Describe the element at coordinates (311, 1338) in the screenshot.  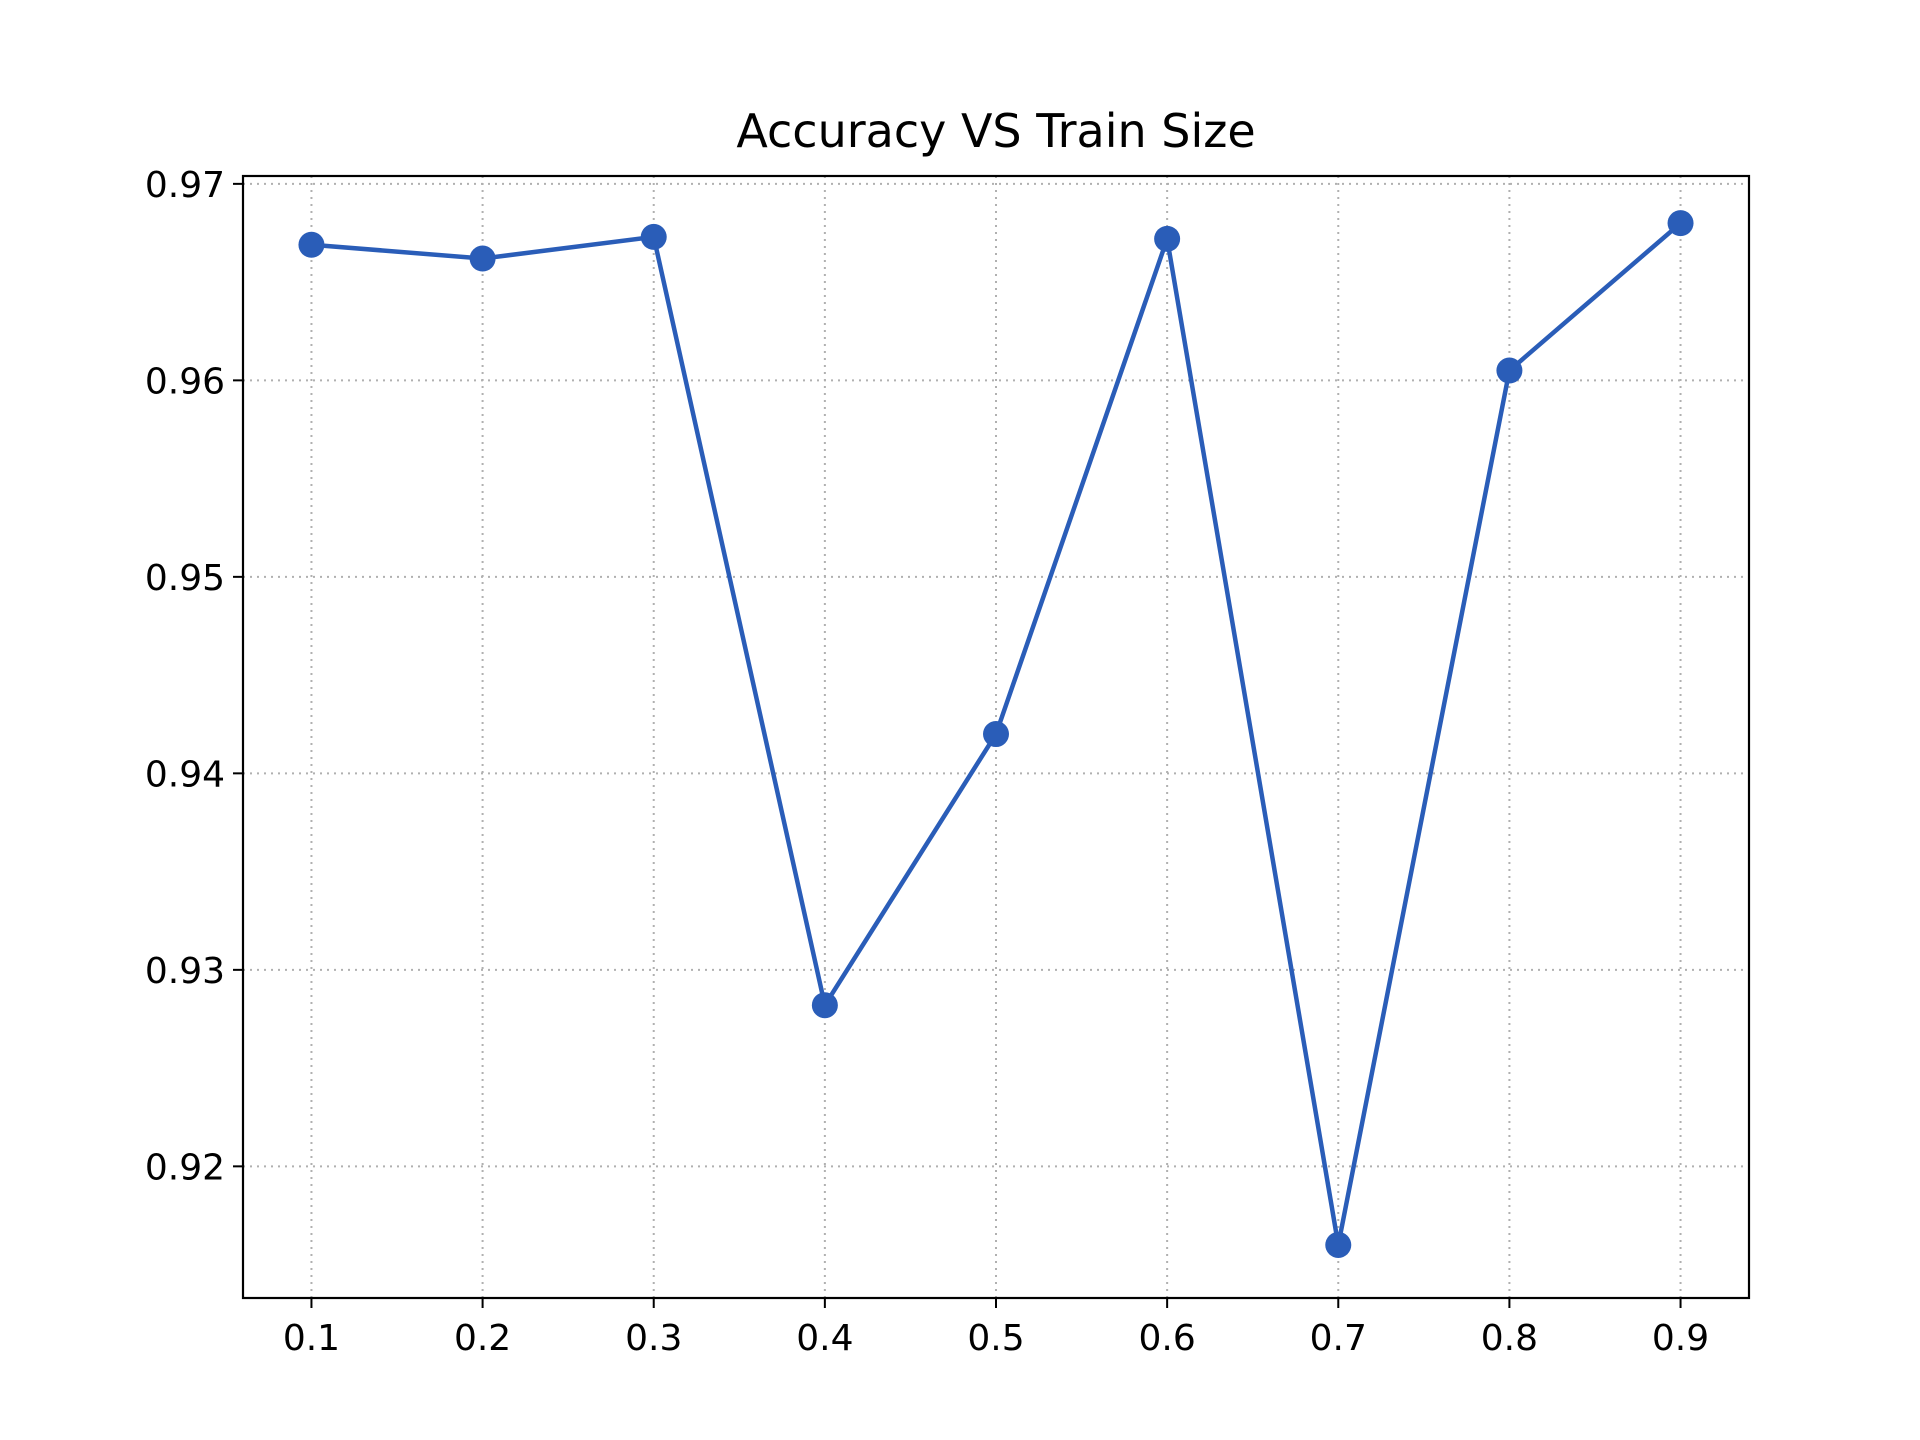
I see `x-tick-label: 0.1` at that location.